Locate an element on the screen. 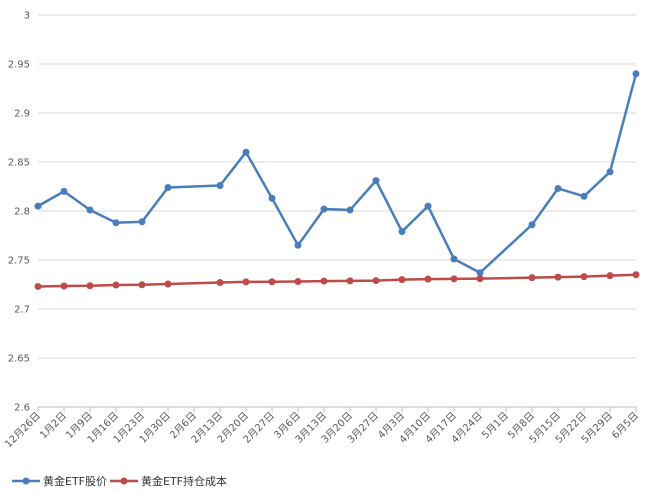  y-tick-label: 2.7 is located at coordinates (22, 310).